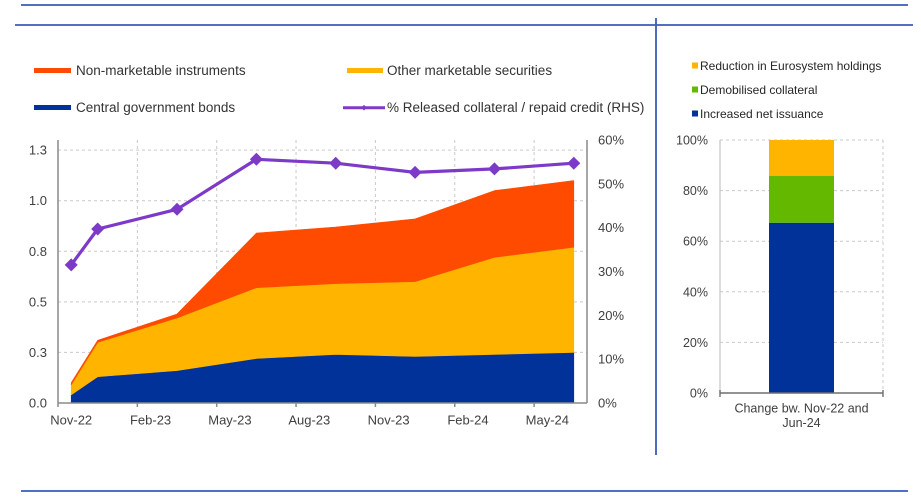  I want to click on legend-item-demobilised-collateral: Demobilised collateral, so click(754, 90).